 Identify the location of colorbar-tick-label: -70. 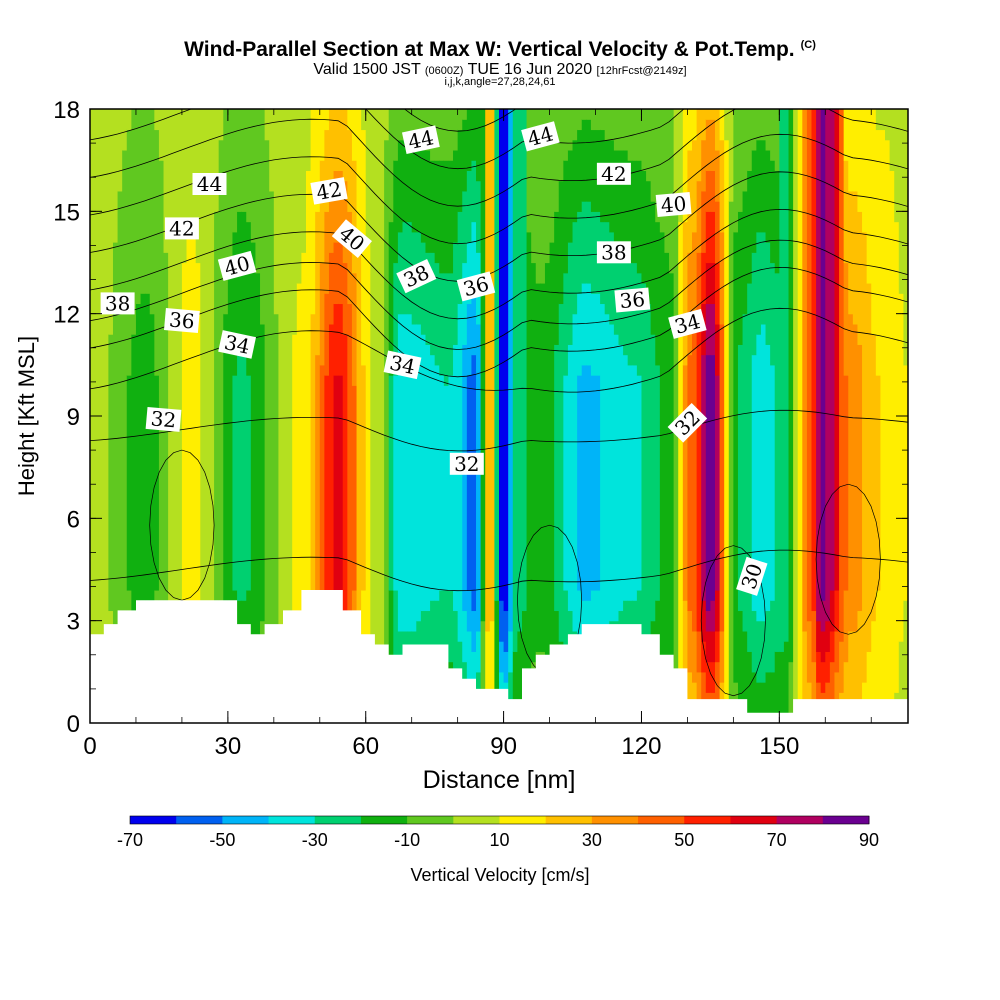
(130, 840).